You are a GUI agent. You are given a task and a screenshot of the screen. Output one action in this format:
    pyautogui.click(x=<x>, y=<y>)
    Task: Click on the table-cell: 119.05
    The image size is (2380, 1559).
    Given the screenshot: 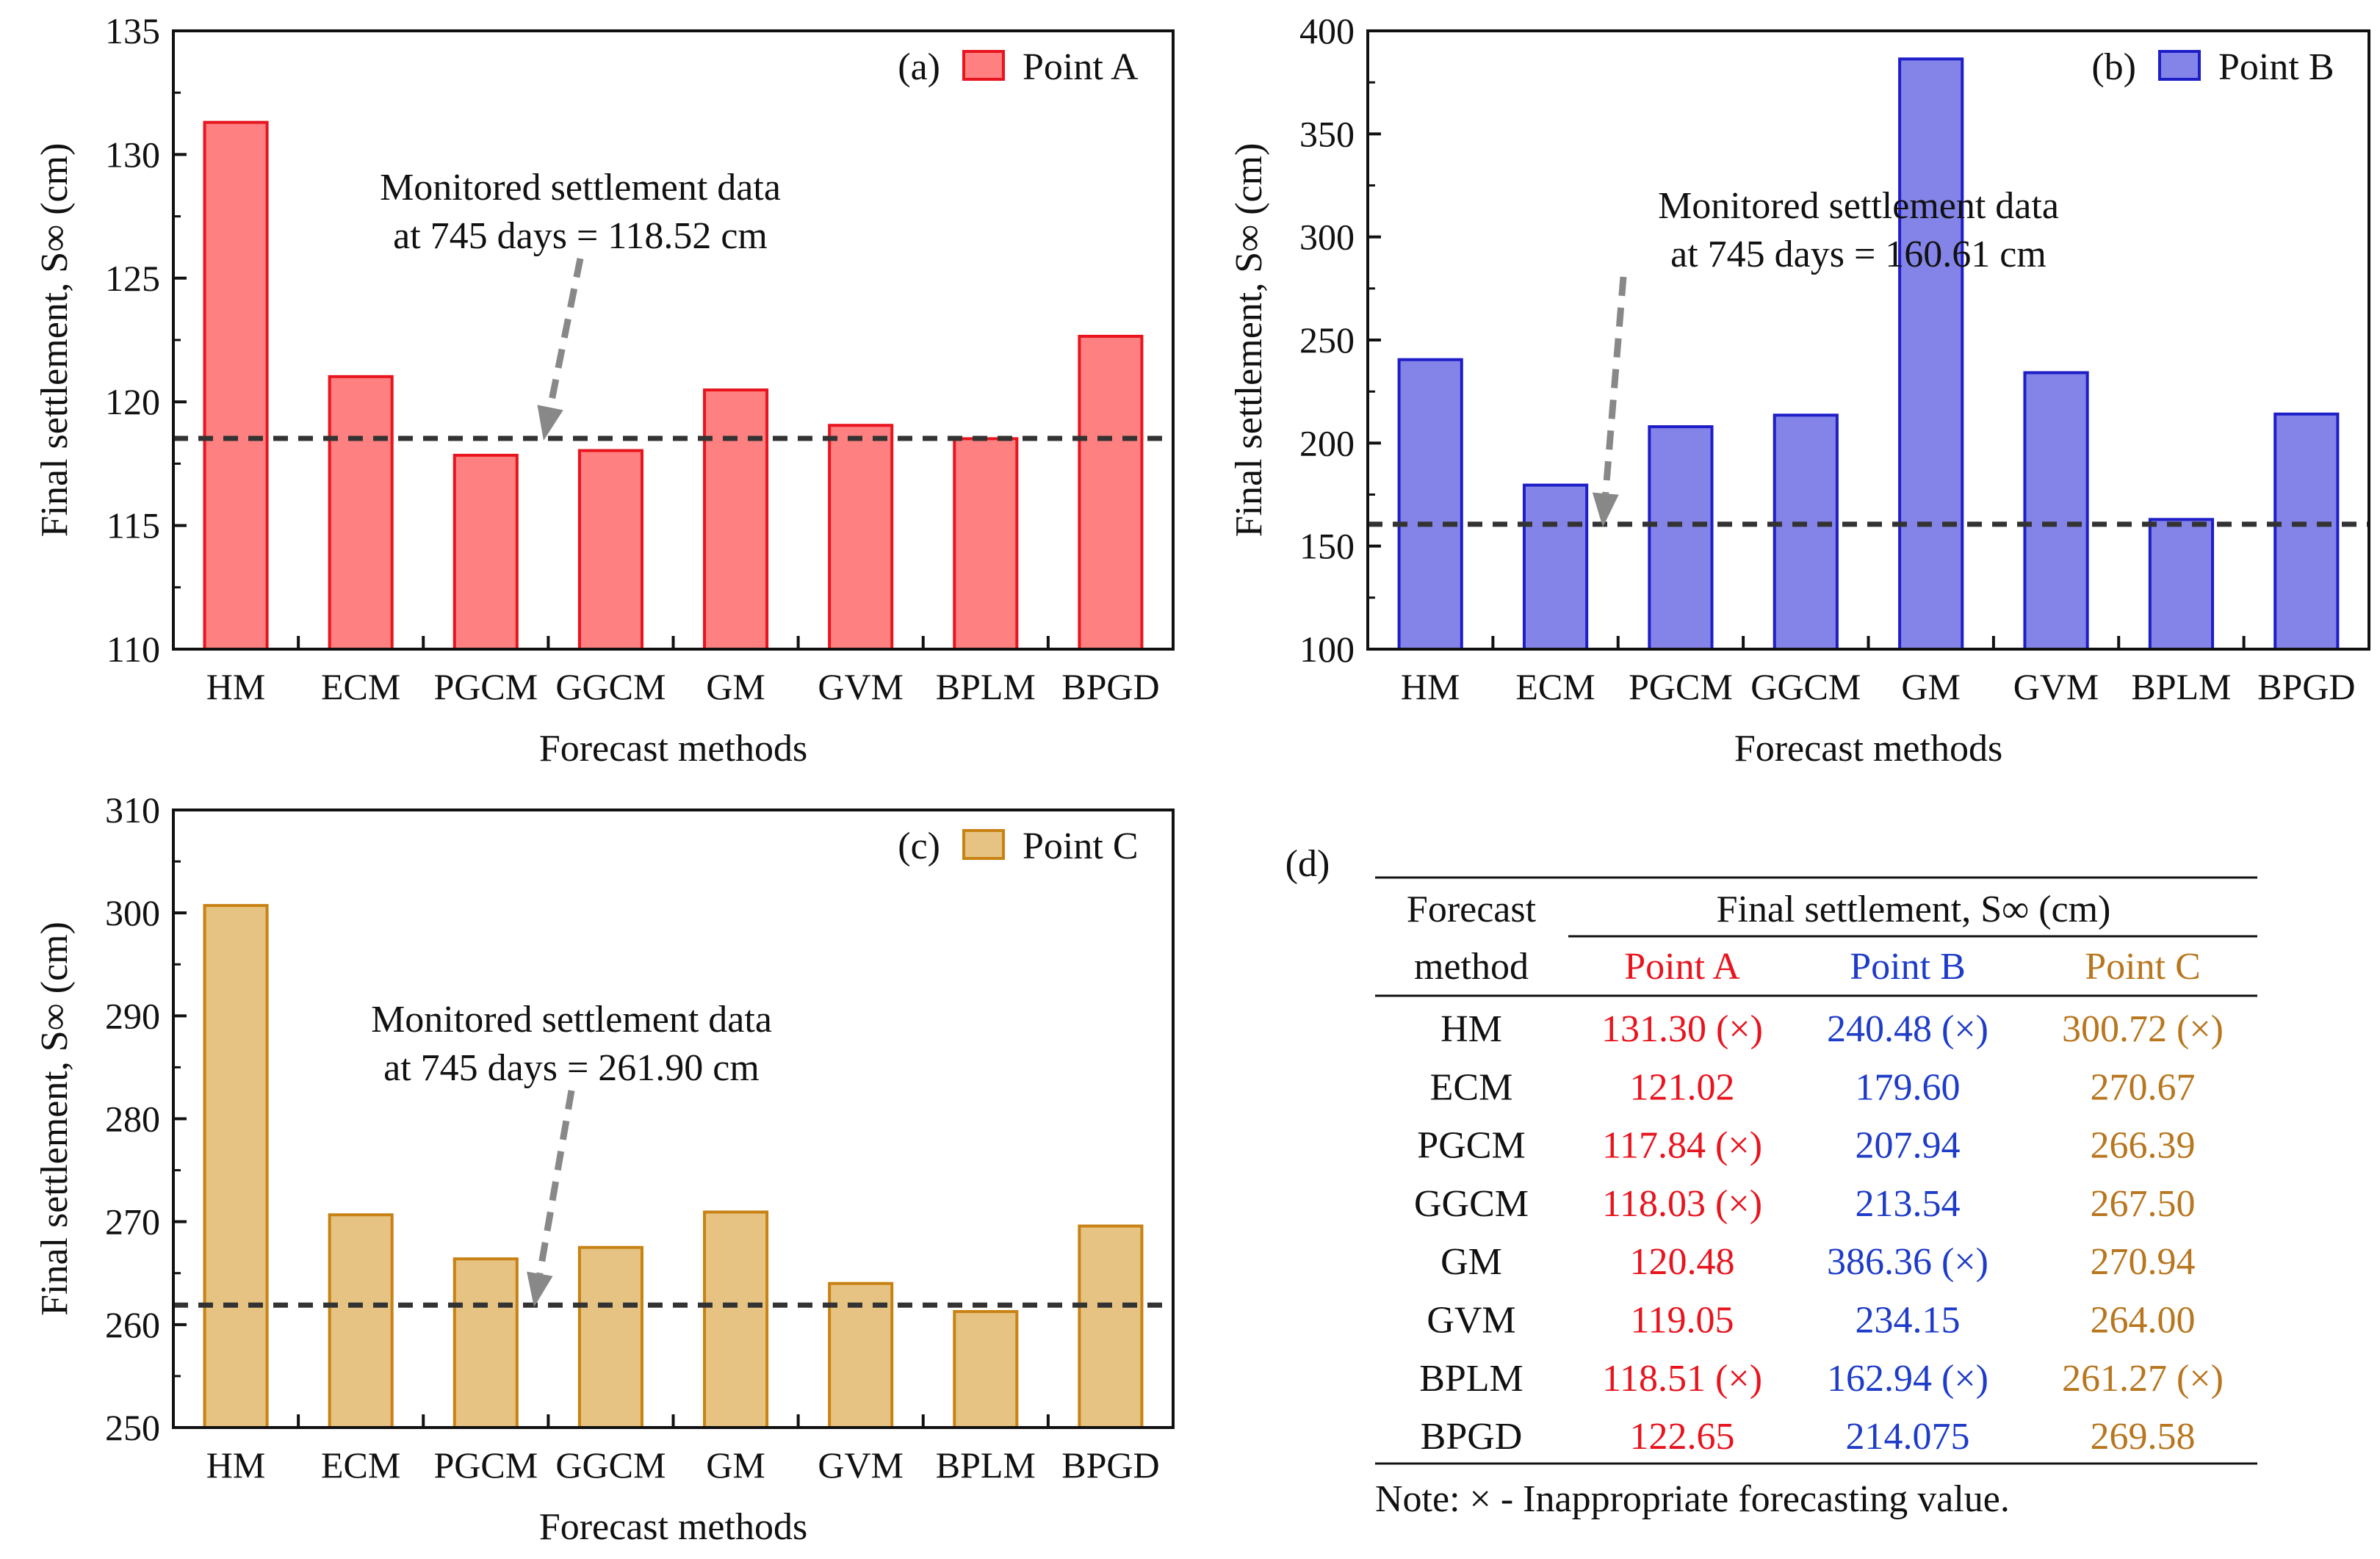 What is the action you would take?
    pyautogui.click(x=1682, y=1321)
    